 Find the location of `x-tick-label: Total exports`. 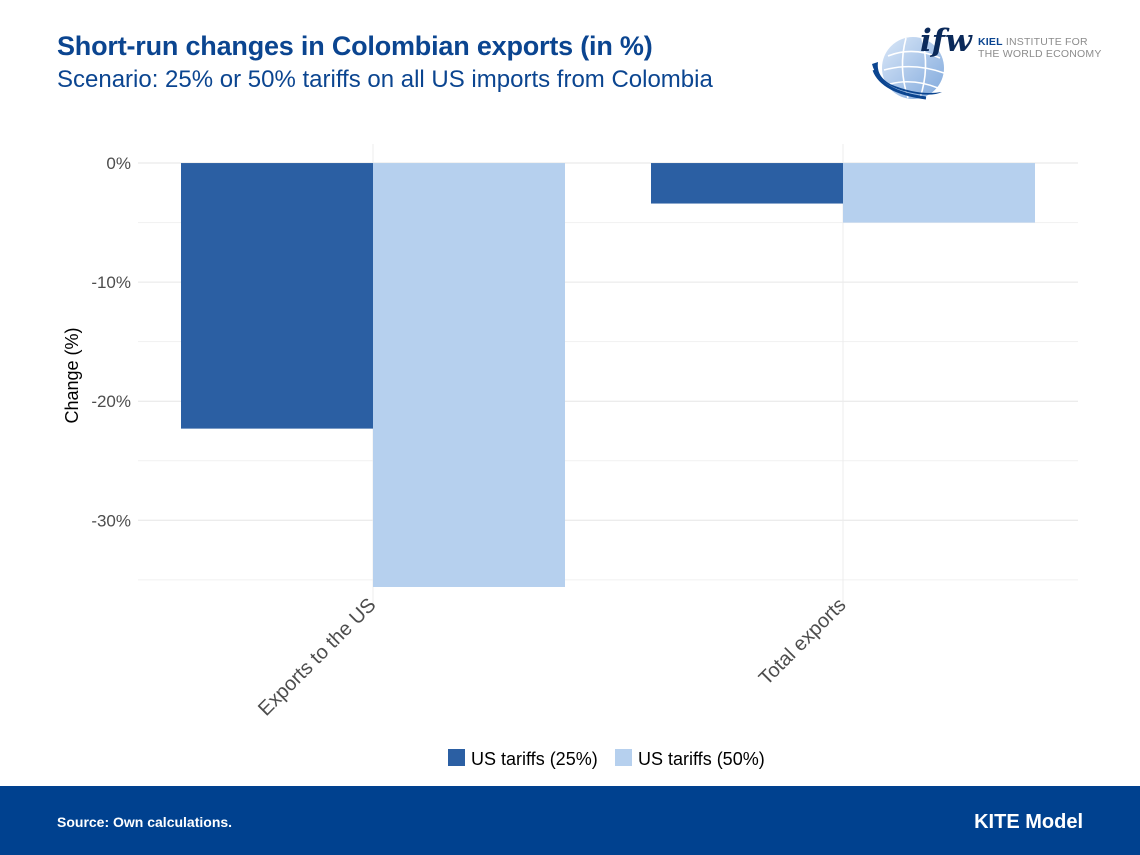

x-tick-label: Total exports is located at coordinates (803, 642).